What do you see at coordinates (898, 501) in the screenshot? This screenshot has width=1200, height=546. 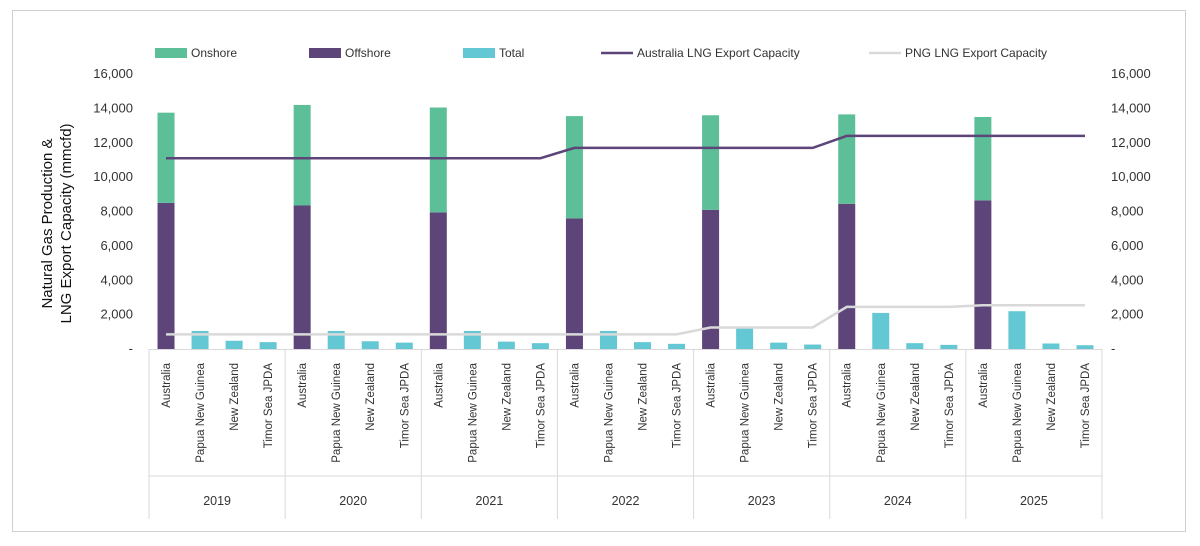 I see `x-year-label: 2024` at bounding box center [898, 501].